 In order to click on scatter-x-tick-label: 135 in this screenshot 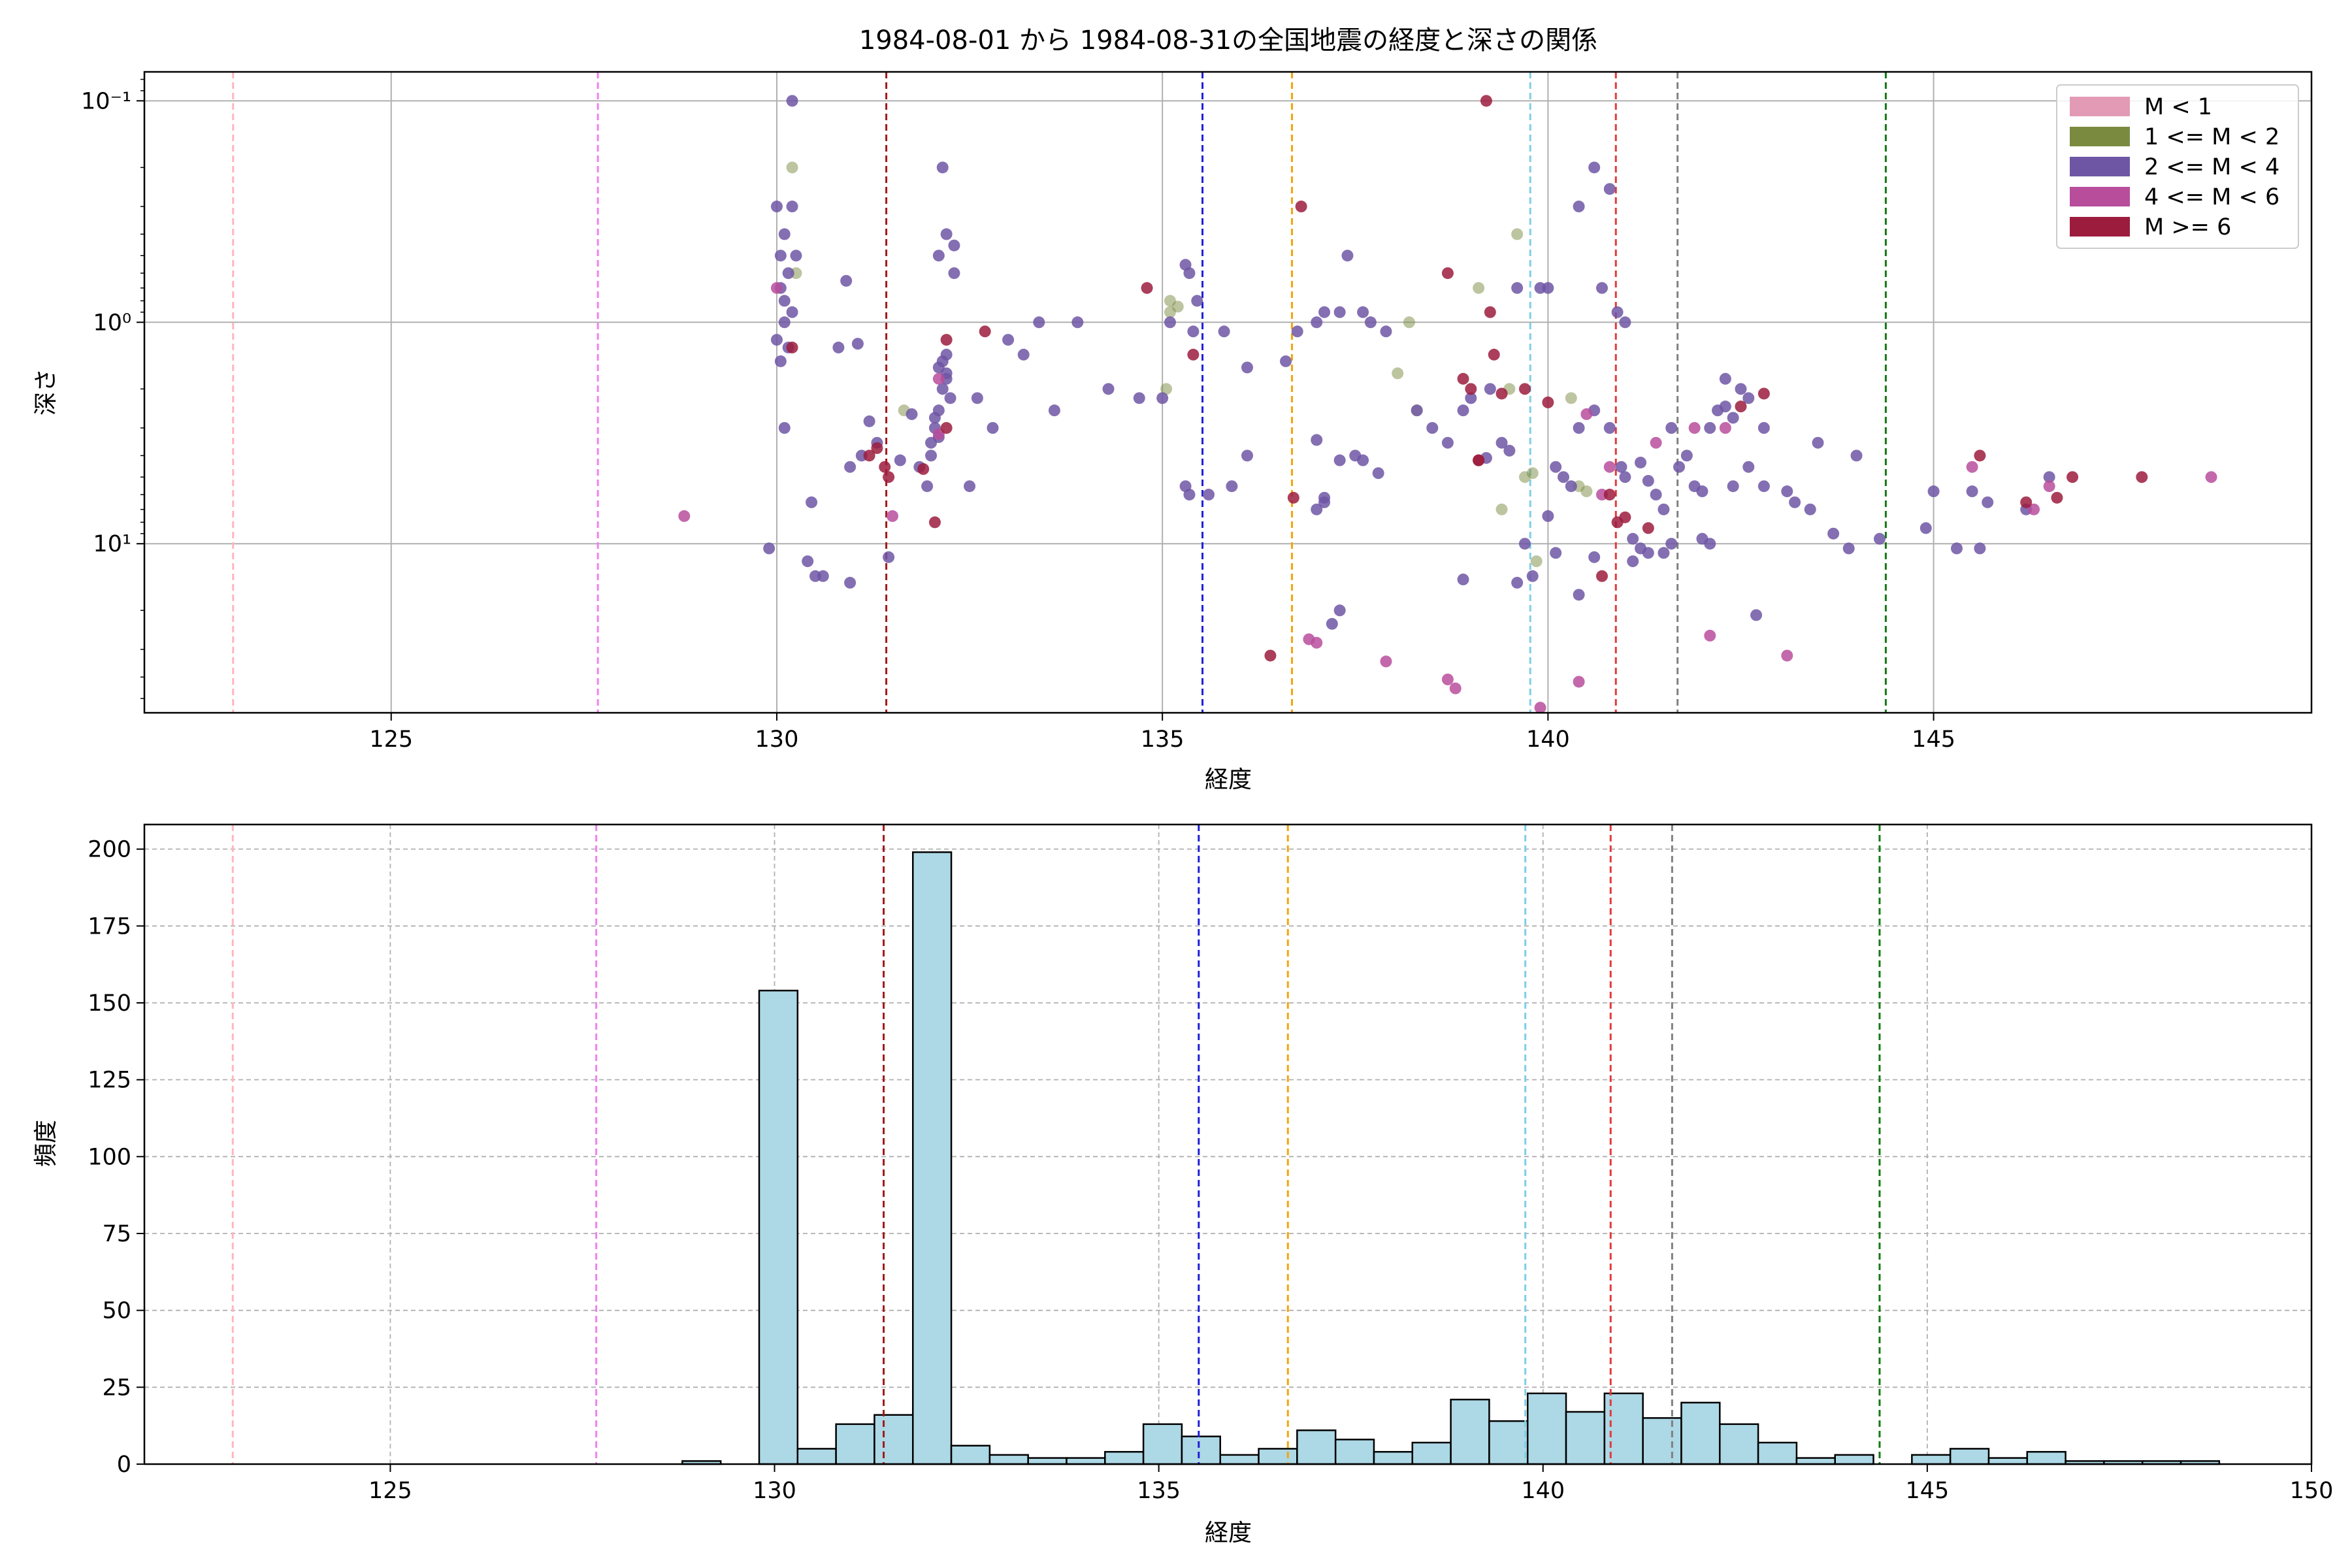, I will do `click(1162, 740)`.